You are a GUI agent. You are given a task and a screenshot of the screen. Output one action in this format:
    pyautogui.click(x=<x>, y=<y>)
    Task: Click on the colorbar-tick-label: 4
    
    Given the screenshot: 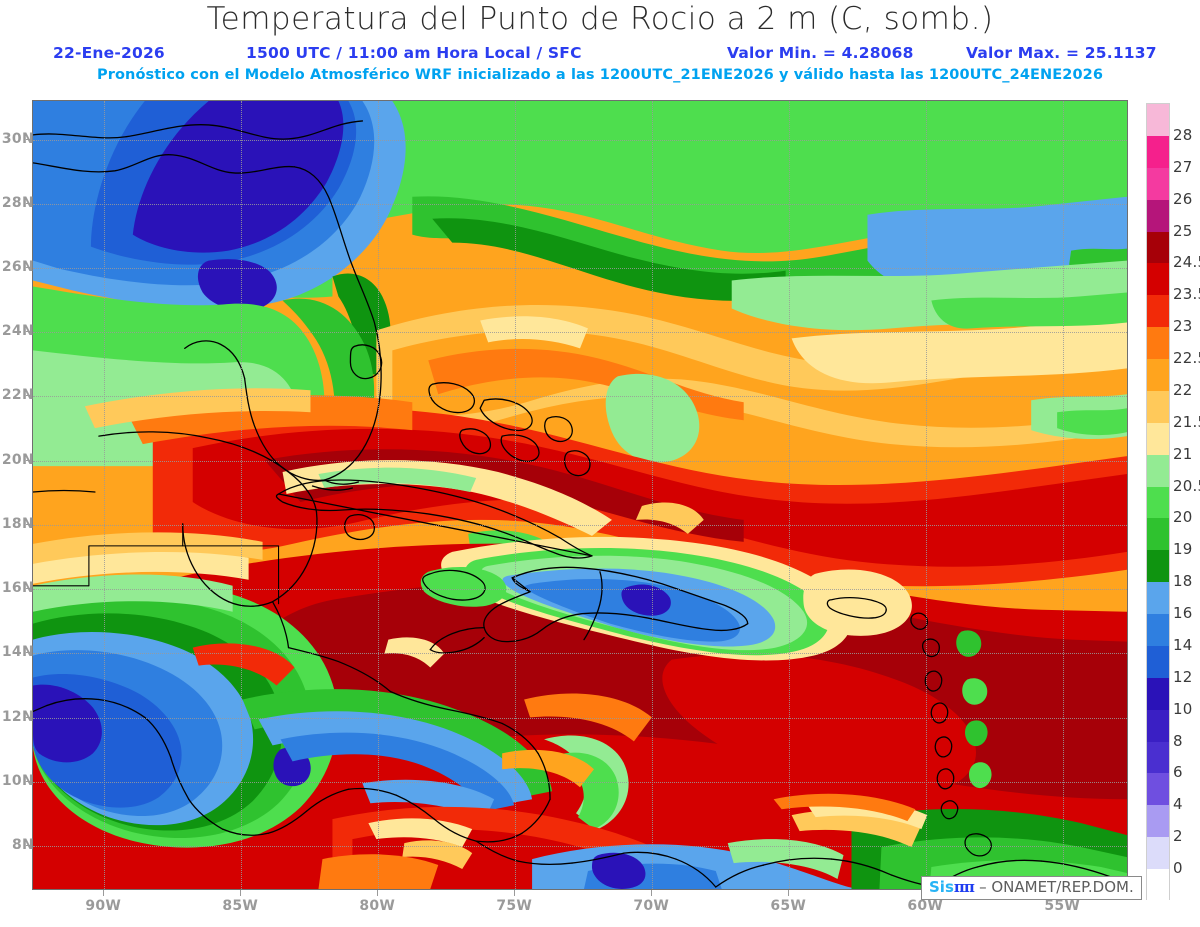 What is the action you would take?
    pyautogui.click(x=1178, y=804)
    